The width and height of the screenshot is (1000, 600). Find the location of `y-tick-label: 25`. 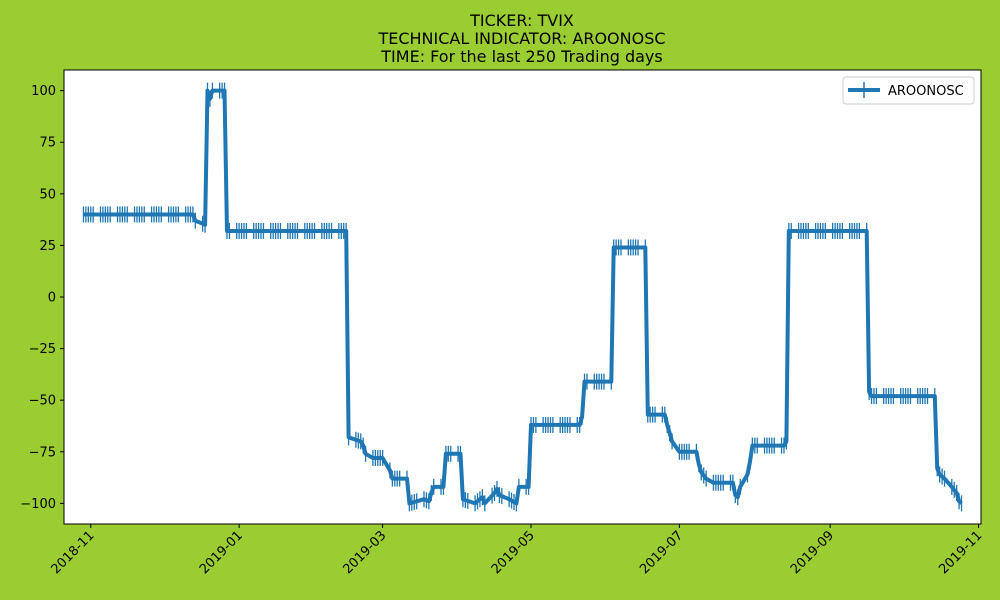

y-tick-label: 25 is located at coordinates (47, 246).